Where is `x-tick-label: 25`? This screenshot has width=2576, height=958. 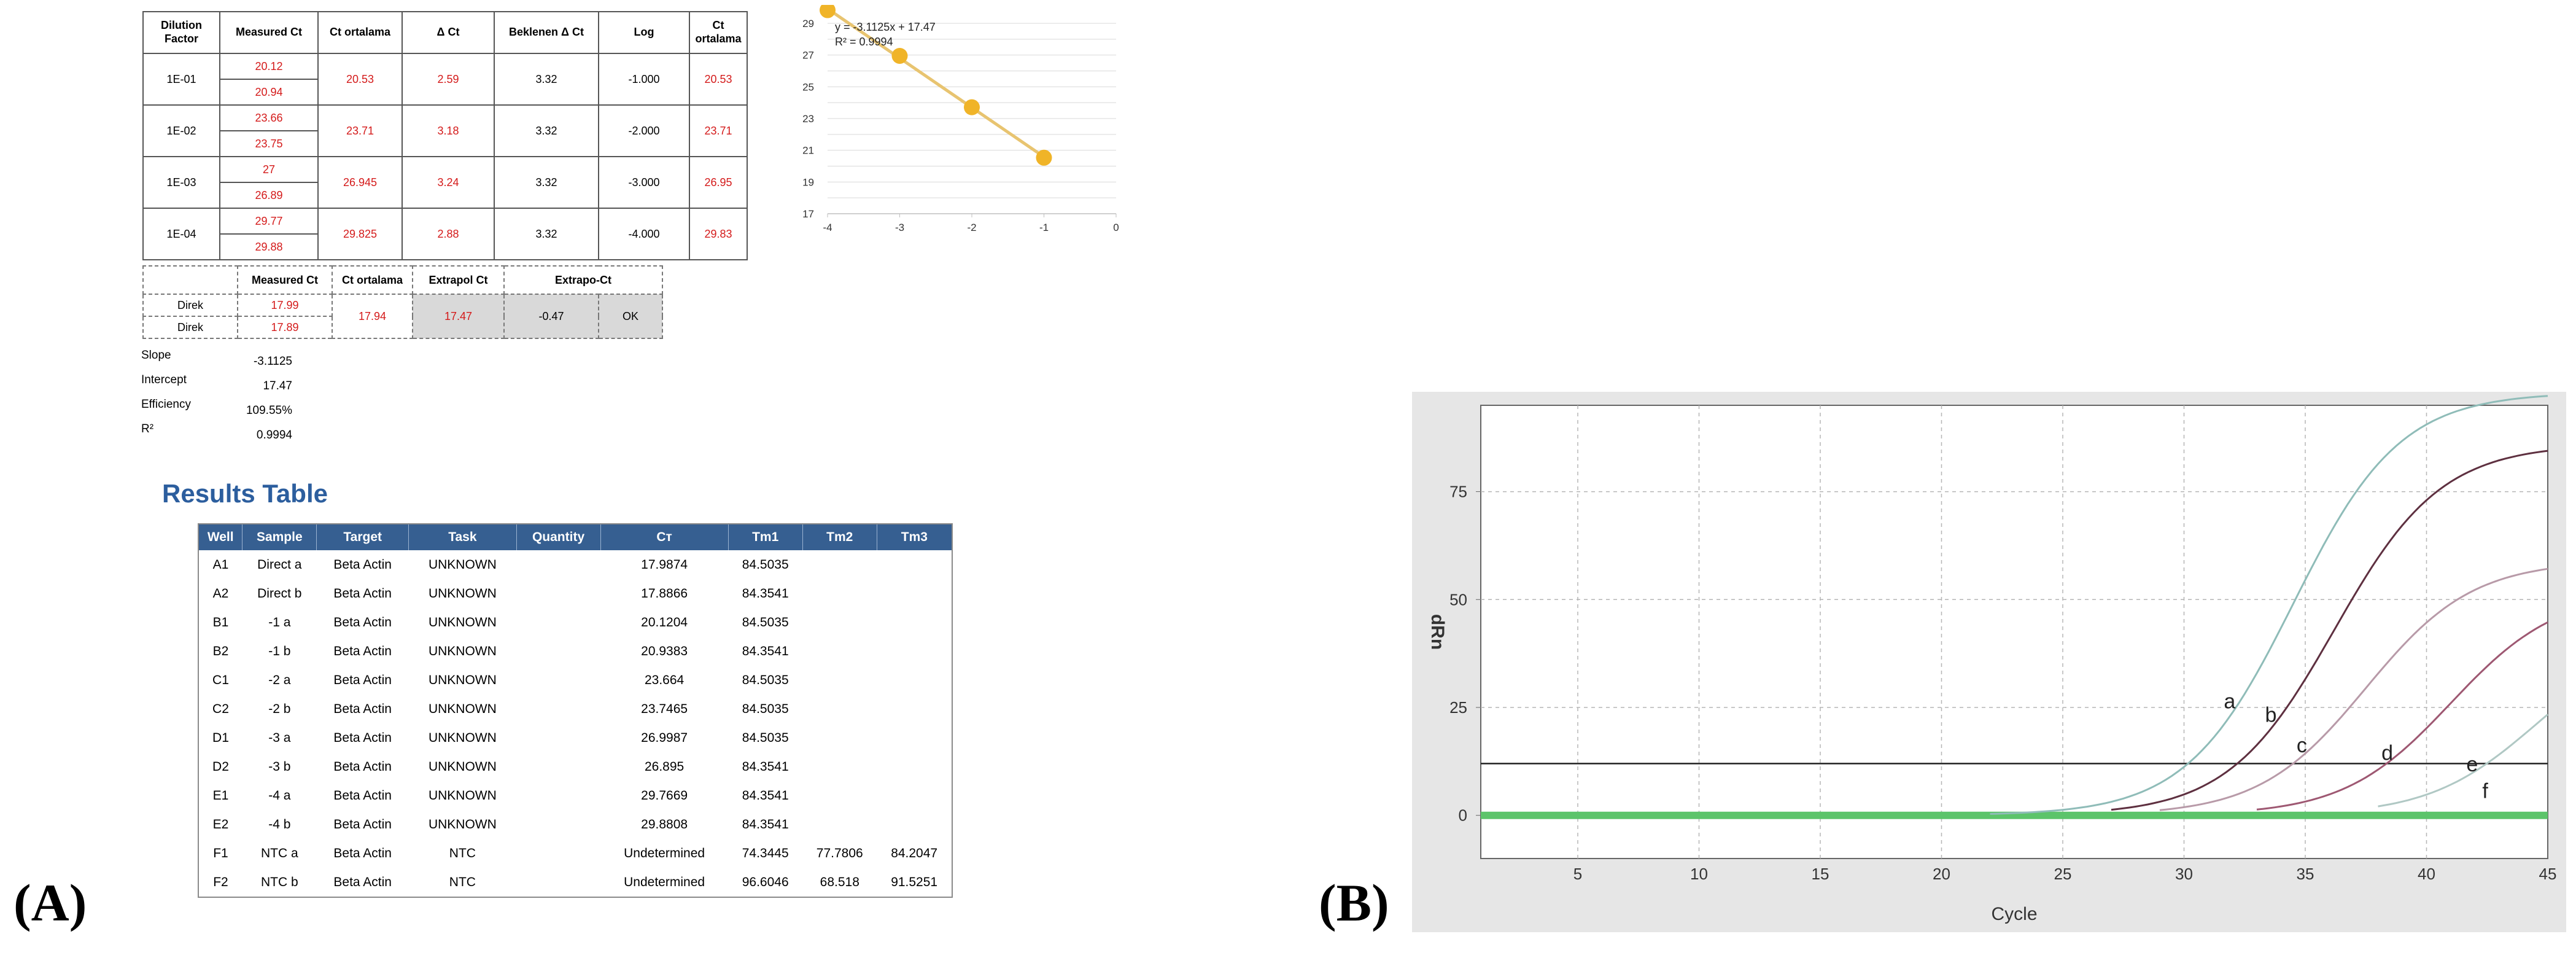
x-tick-label: 25 is located at coordinates (2063, 874).